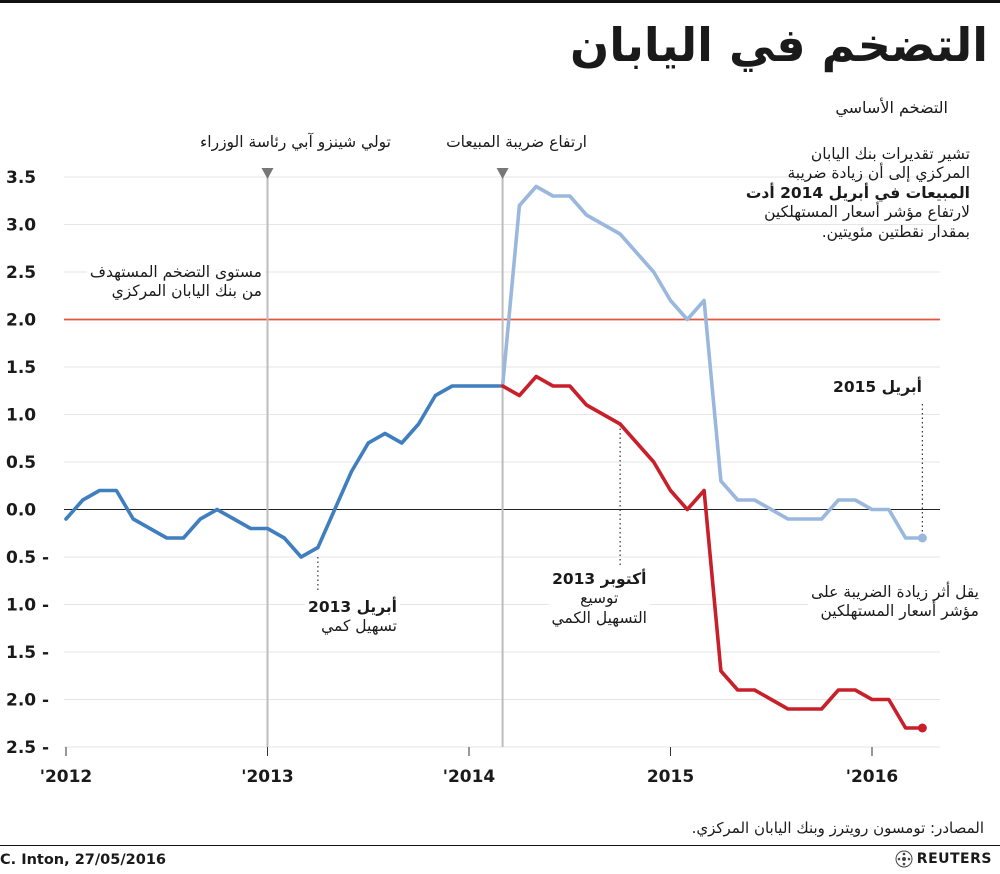 The image size is (1000, 874). Describe the element at coordinates (500, 845) in the screenshot. I see `bottom-rule` at that location.